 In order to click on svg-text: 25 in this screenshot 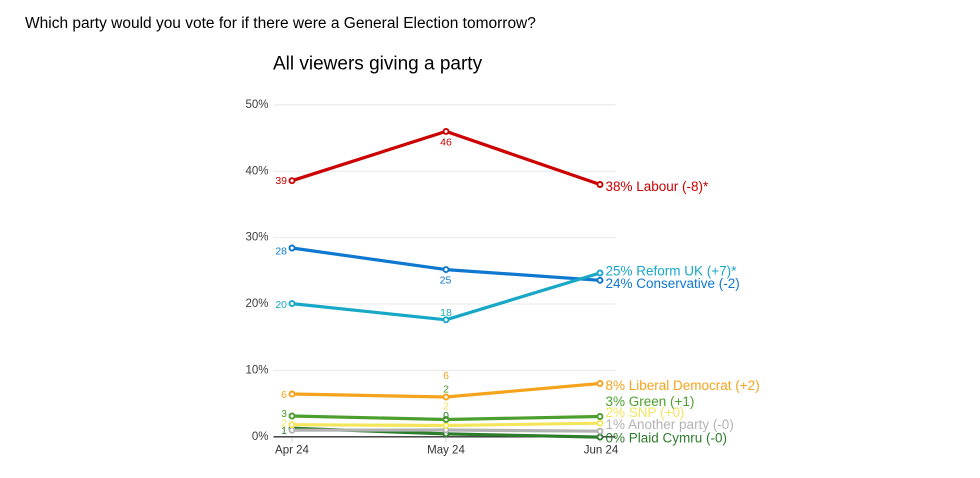, I will do `click(446, 281)`.